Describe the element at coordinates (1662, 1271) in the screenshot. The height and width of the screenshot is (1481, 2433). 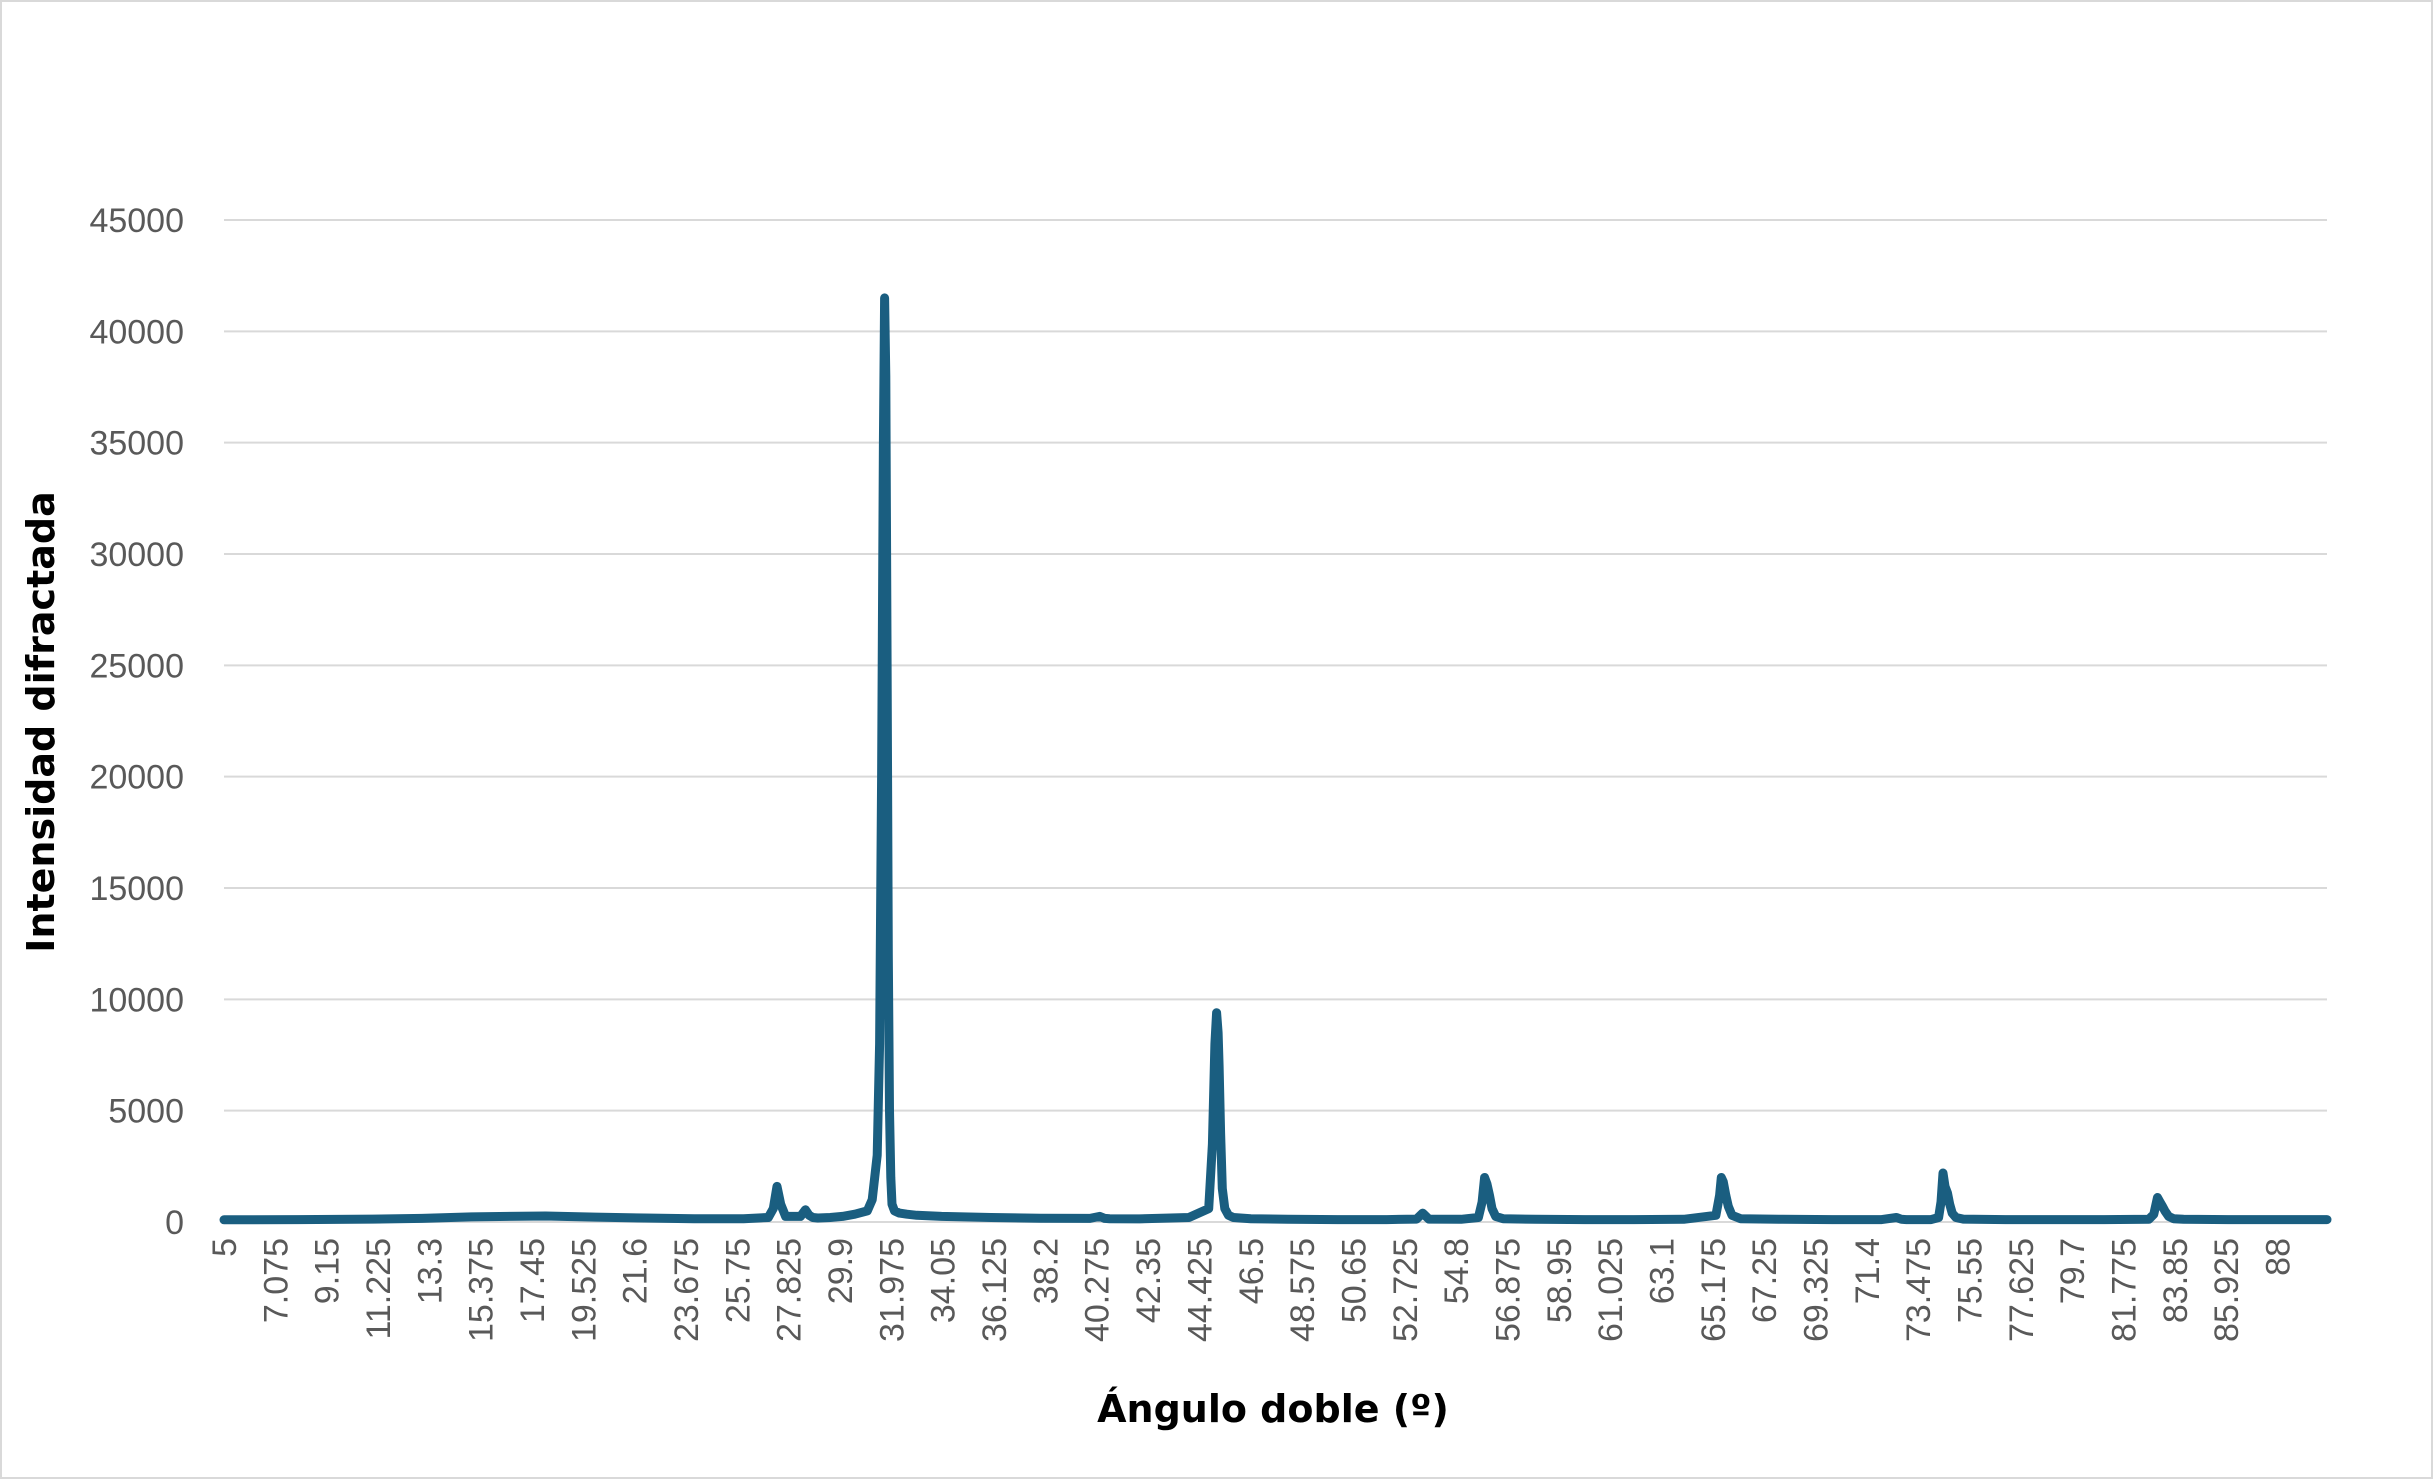
I see `x-tick-label: 63.1` at that location.